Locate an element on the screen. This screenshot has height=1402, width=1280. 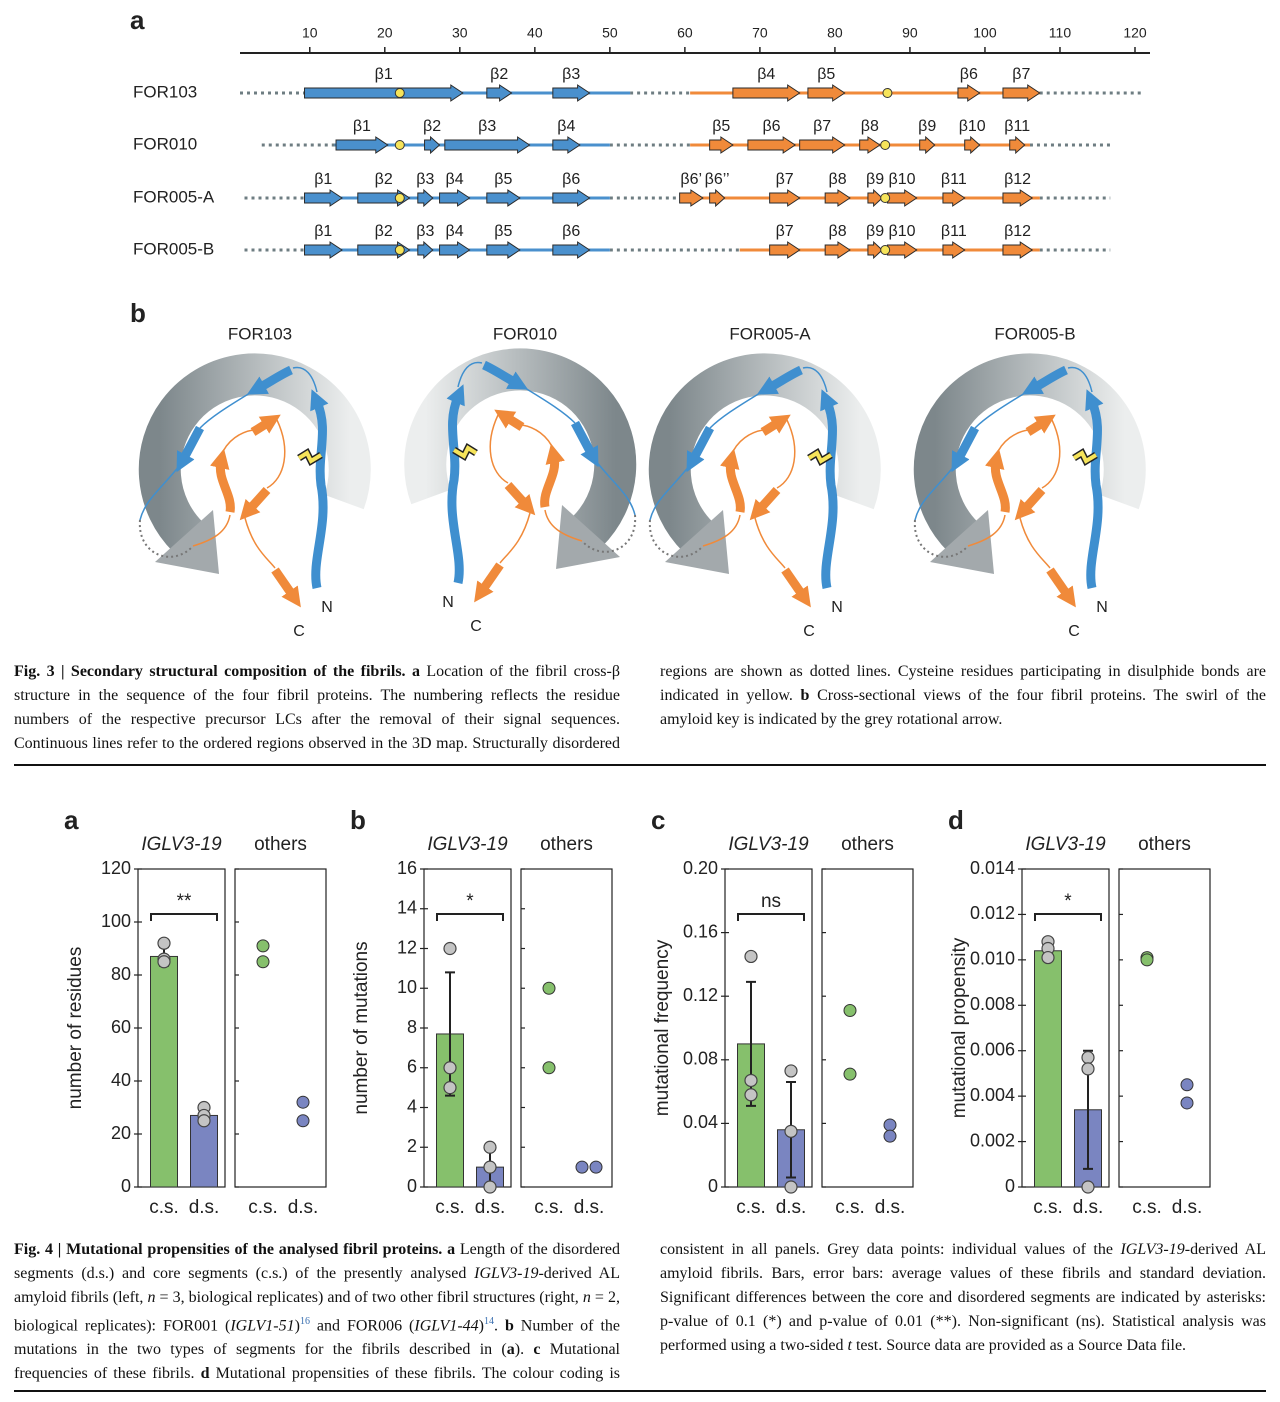
significance-label: * is located at coordinates (470, 901).